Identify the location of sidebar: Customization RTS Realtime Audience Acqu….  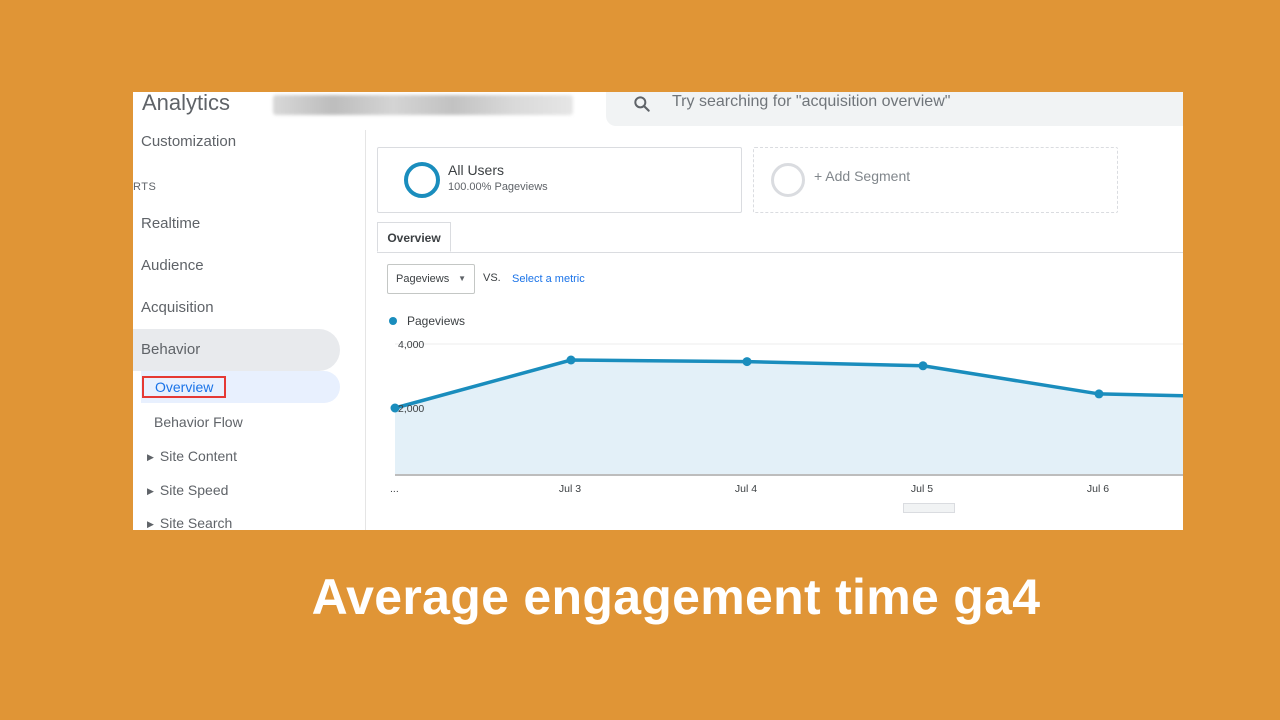
(249, 330).